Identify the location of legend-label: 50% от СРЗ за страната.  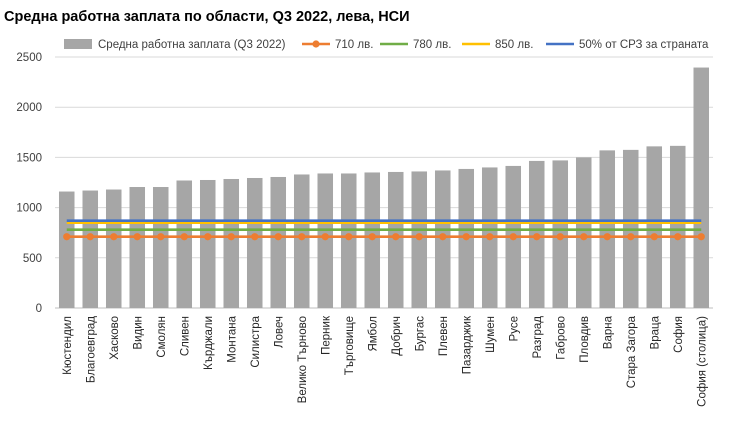
(644, 45).